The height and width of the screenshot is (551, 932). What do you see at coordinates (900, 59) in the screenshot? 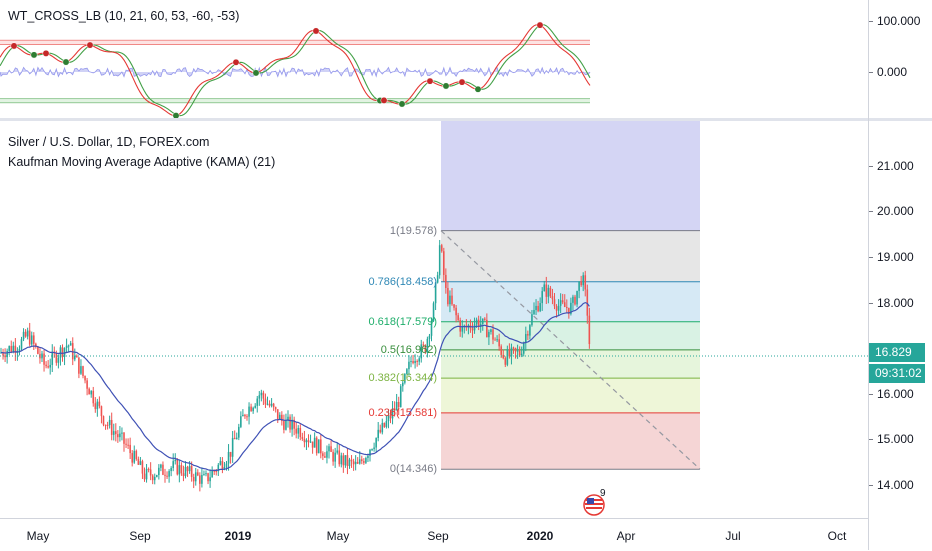
I see `oscillator-price-scale: 100.000 0.000` at bounding box center [900, 59].